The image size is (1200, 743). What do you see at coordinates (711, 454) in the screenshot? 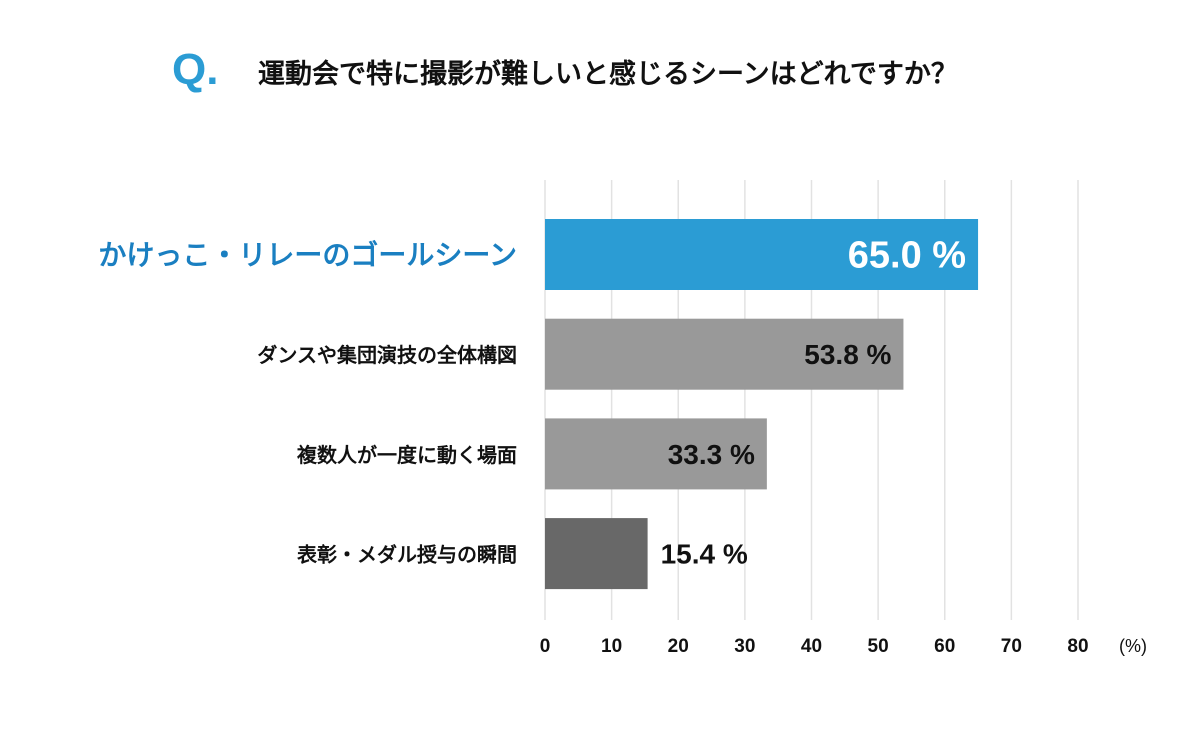
I see `value-label: 33.3 %` at bounding box center [711, 454].